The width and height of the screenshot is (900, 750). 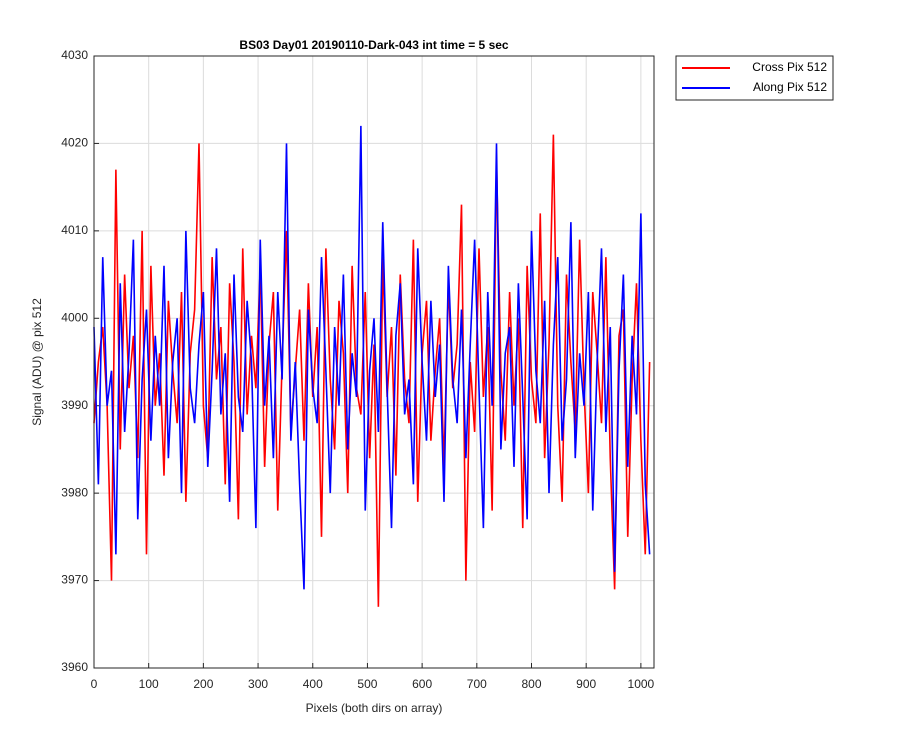 I want to click on y-tick-label: 3960, so click(x=74, y=667).